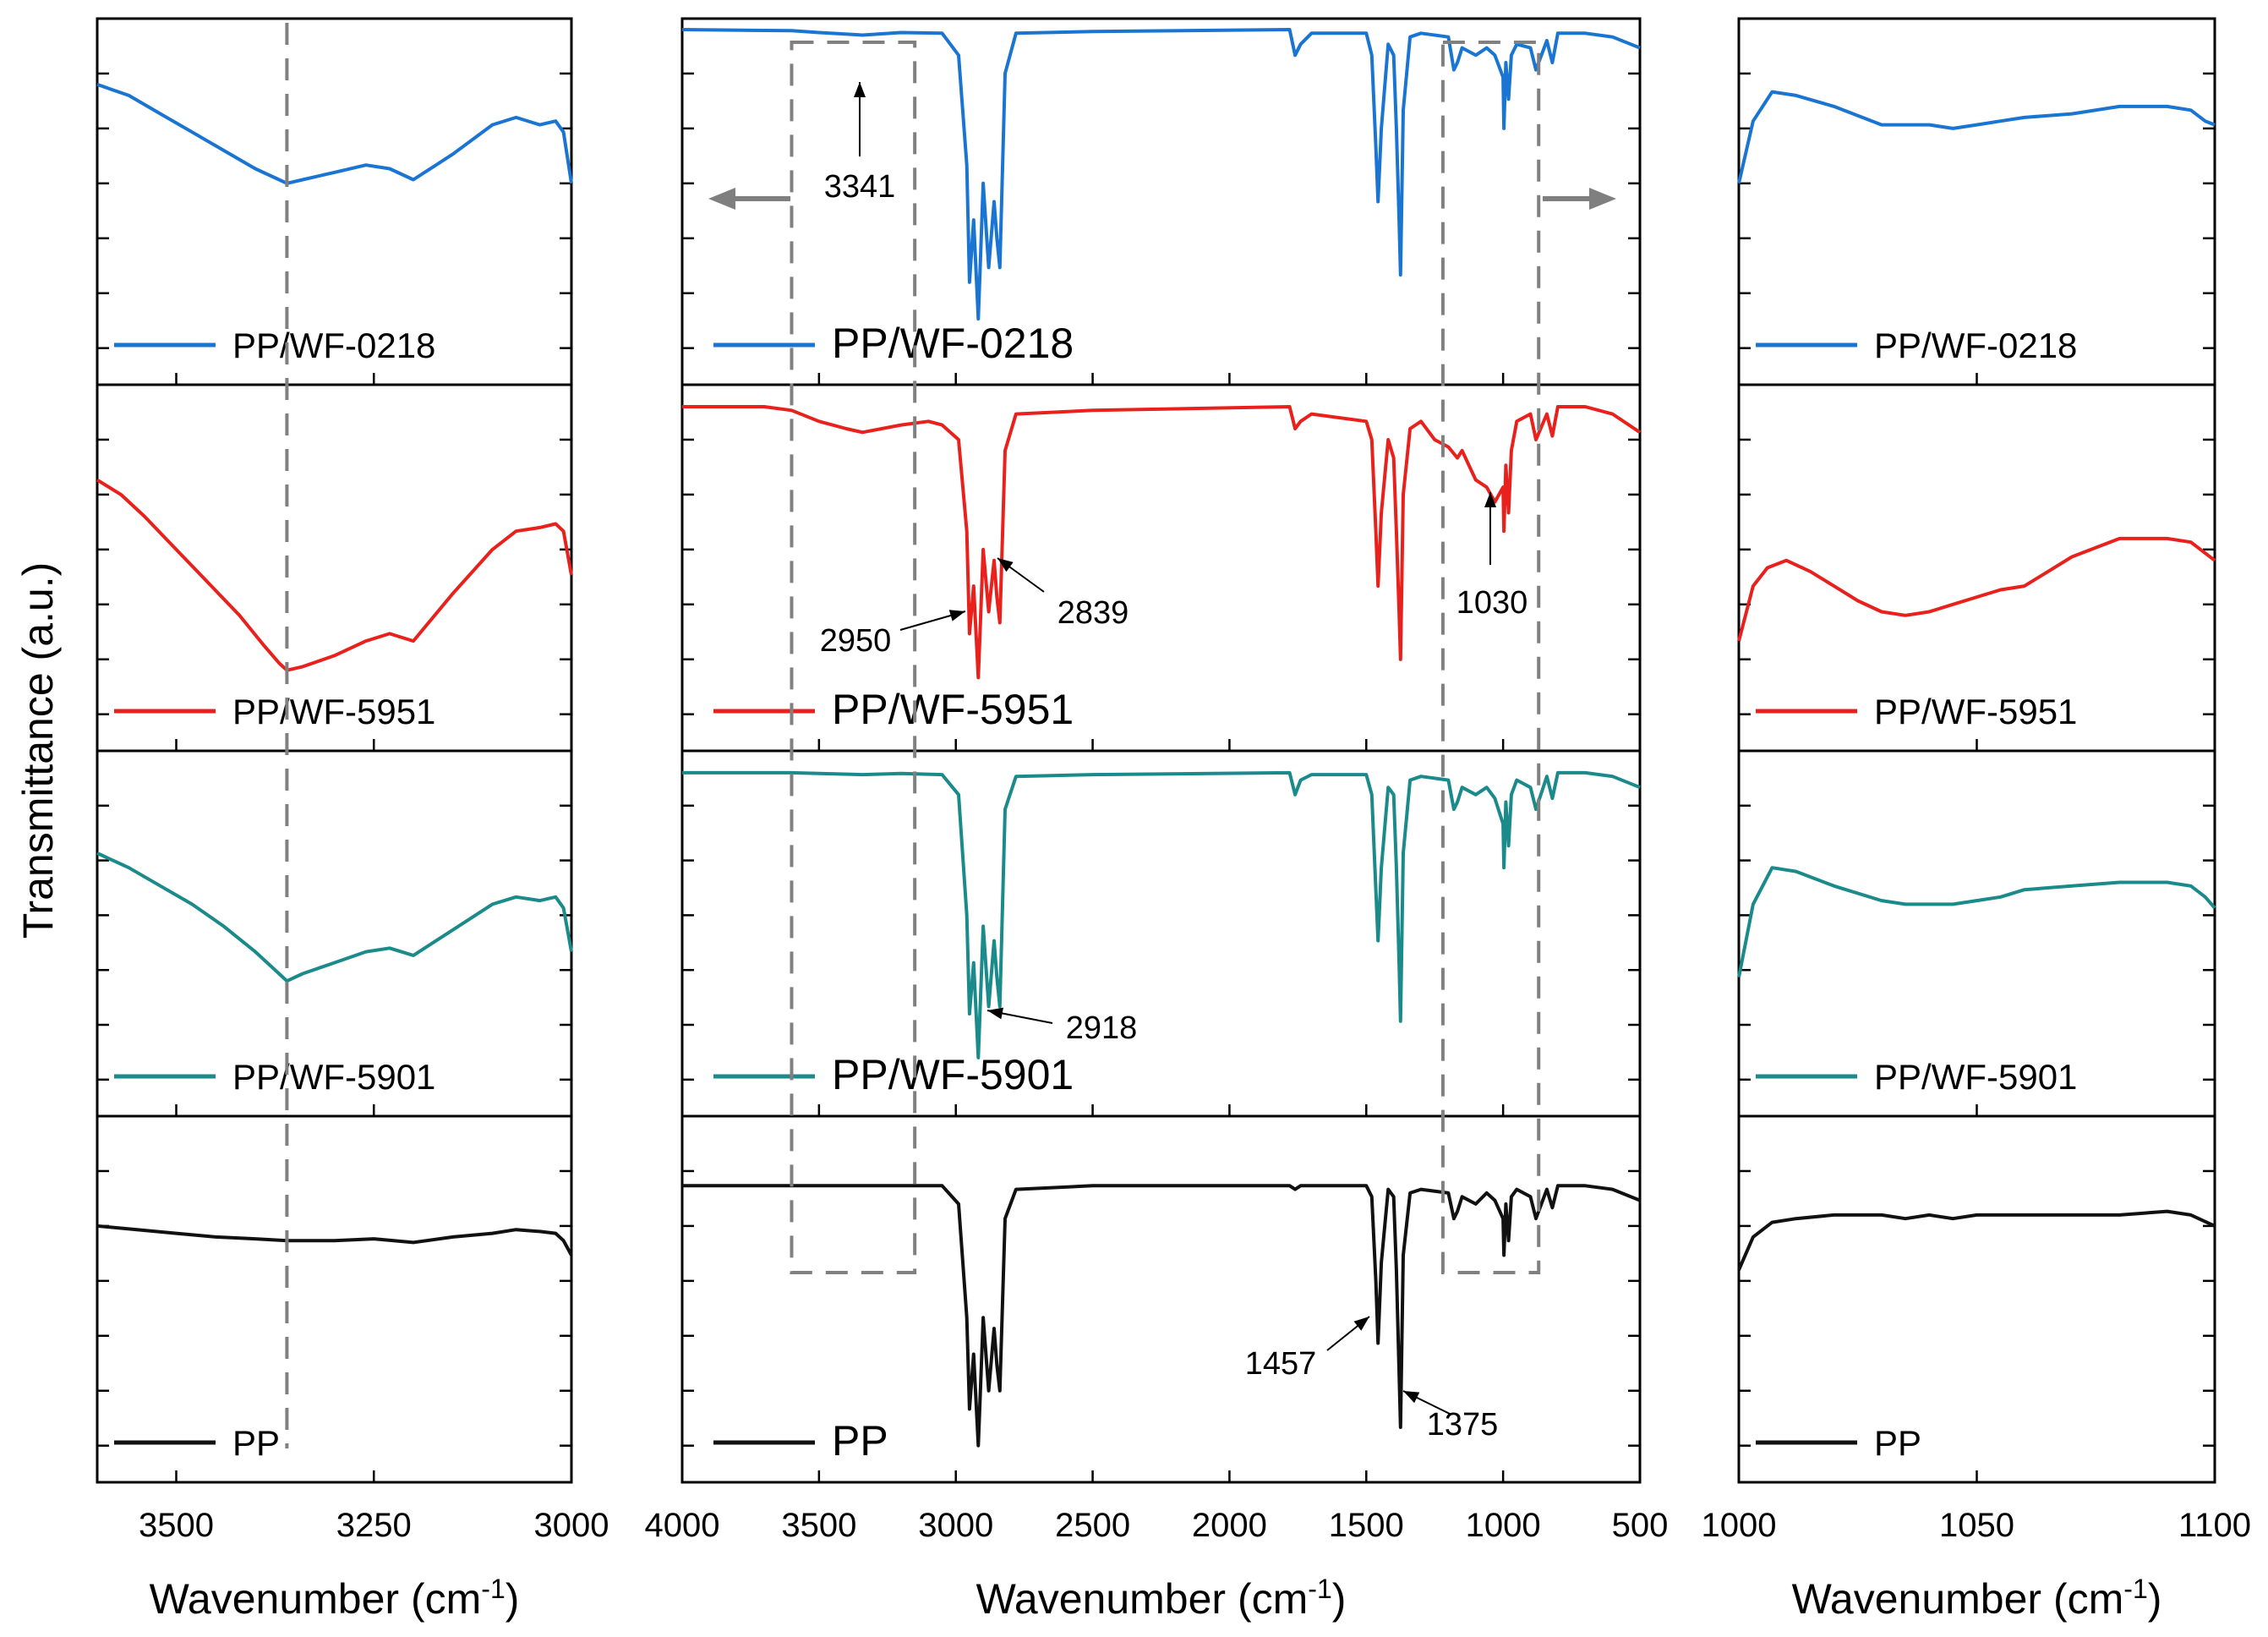 The image size is (2268, 1637). I want to click on x-tick-label: 1050, so click(1976, 1525).